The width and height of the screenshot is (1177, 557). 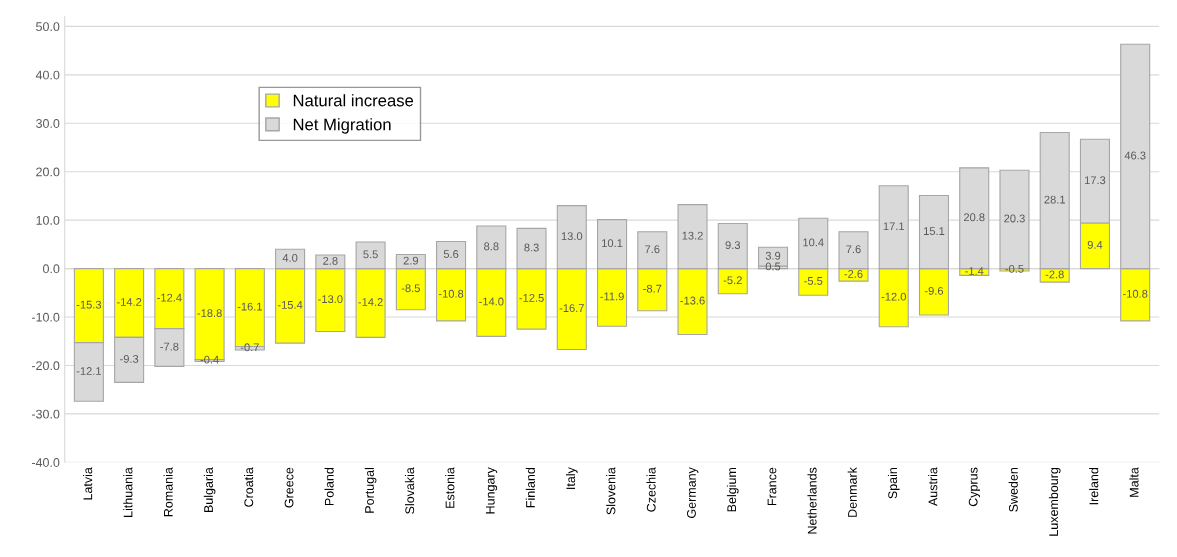 I want to click on x-tick-label: Belgium, so click(x=732, y=489).